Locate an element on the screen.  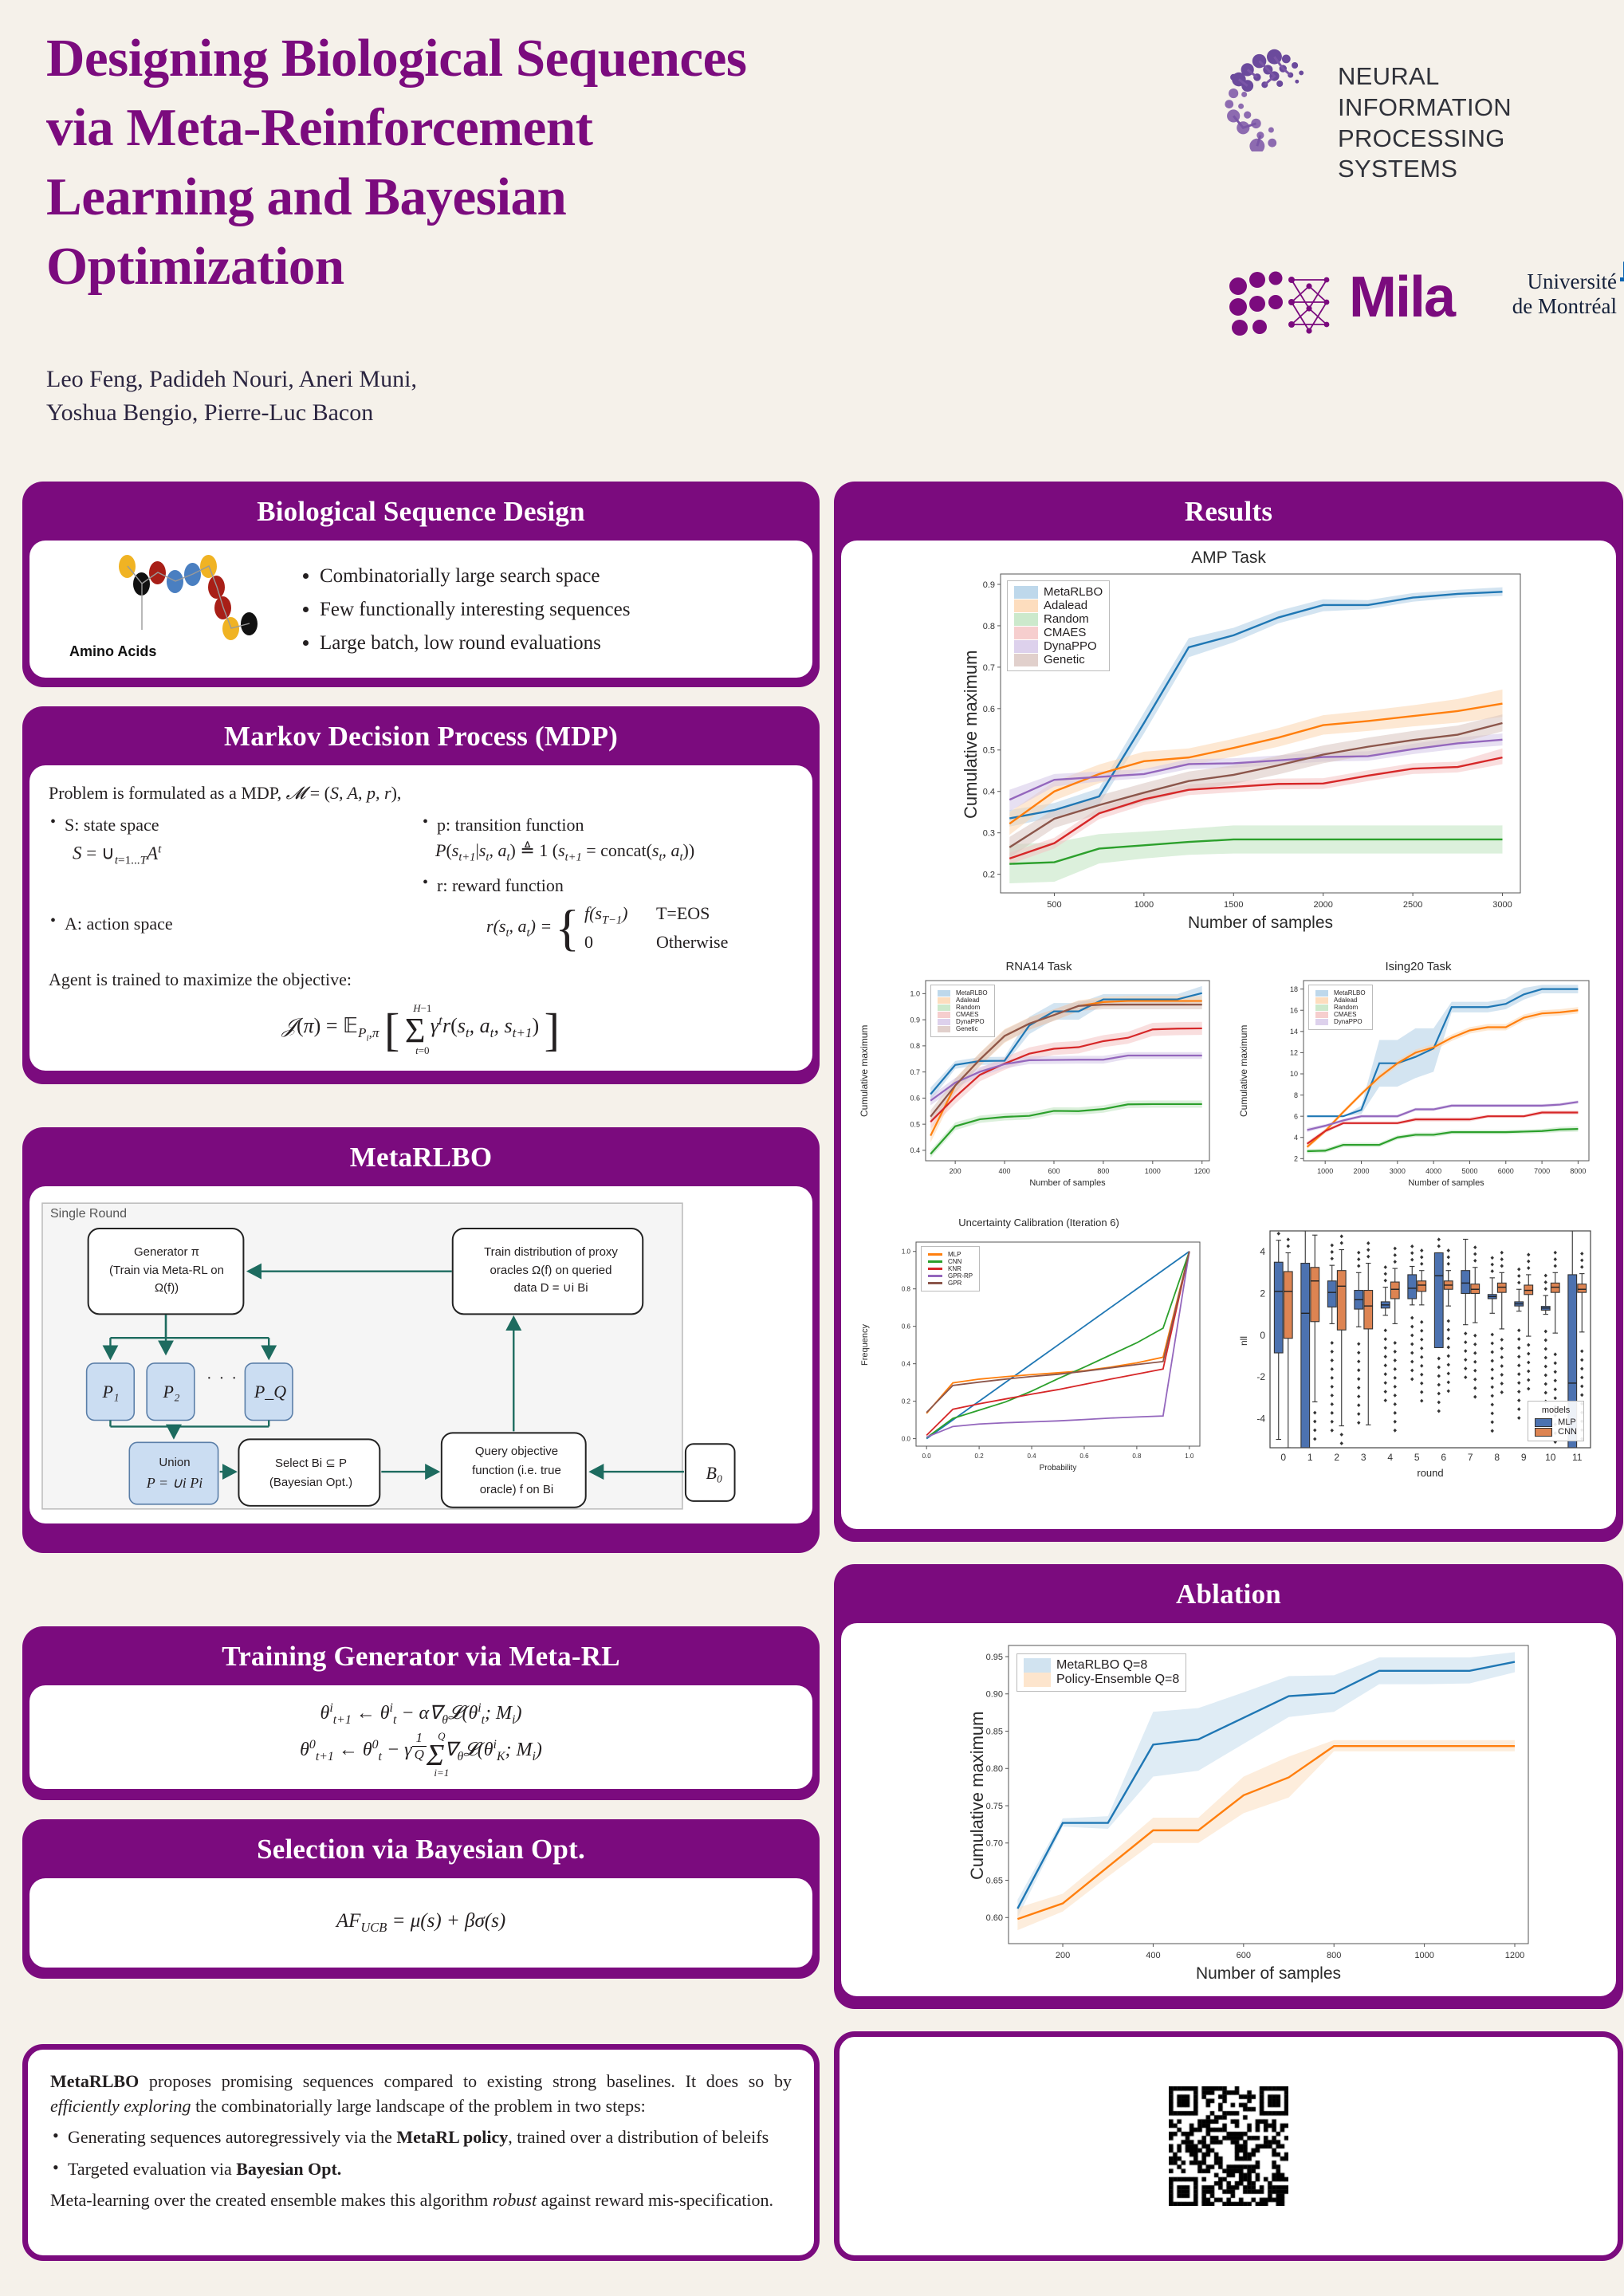
reward-case-2-value: 0 is located at coordinates (589, 942).